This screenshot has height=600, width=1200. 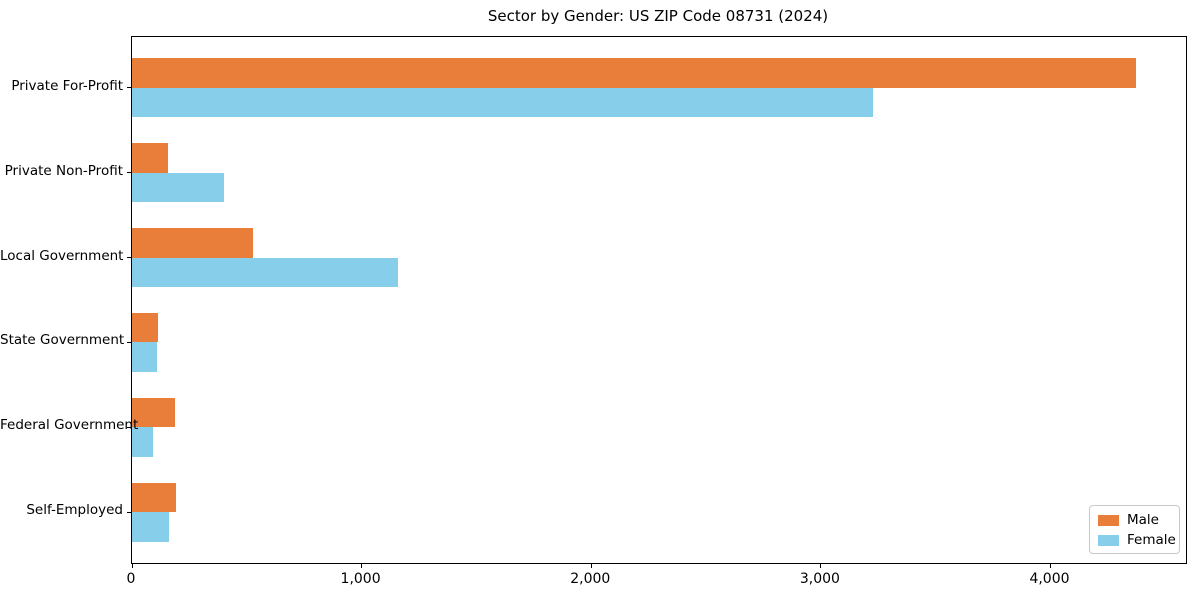 I want to click on legend: Male Female, so click(x=1134, y=529).